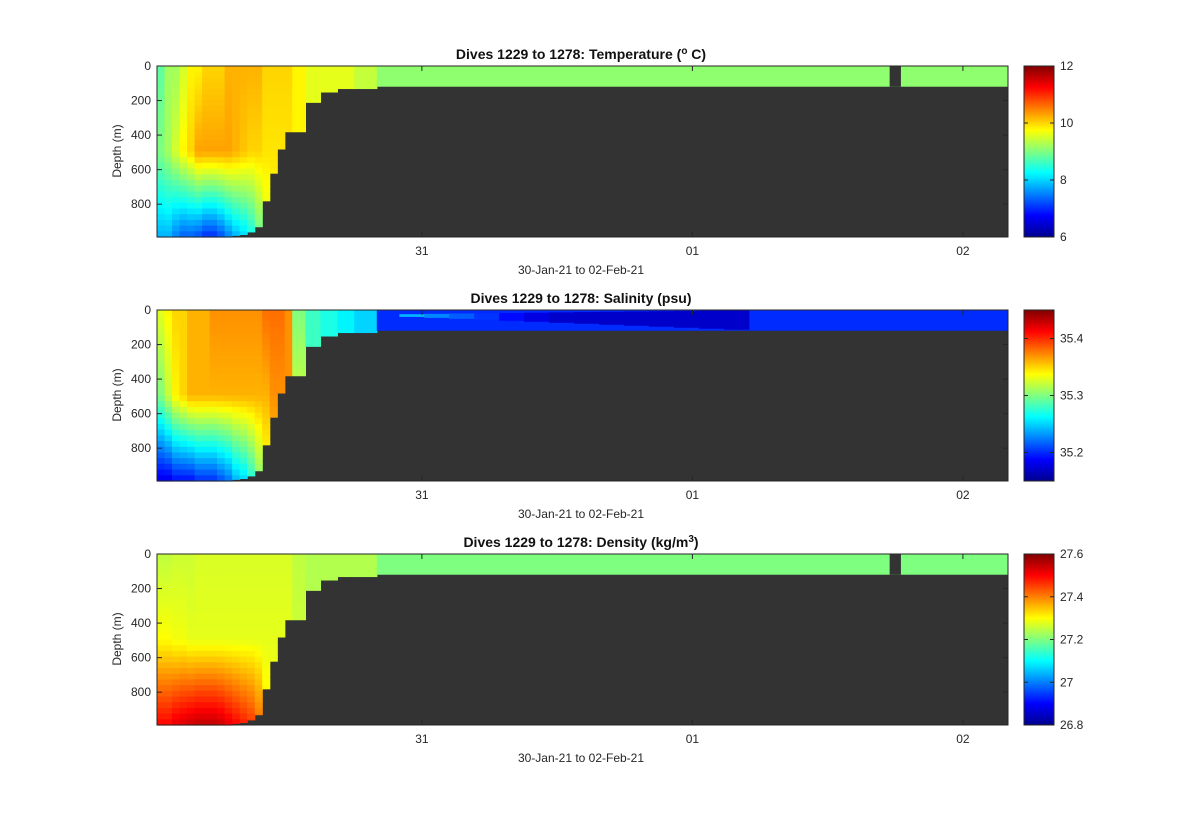 This screenshot has width=1200, height=815. I want to click on colorbar-tick-label: 27, so click(1067, 682).